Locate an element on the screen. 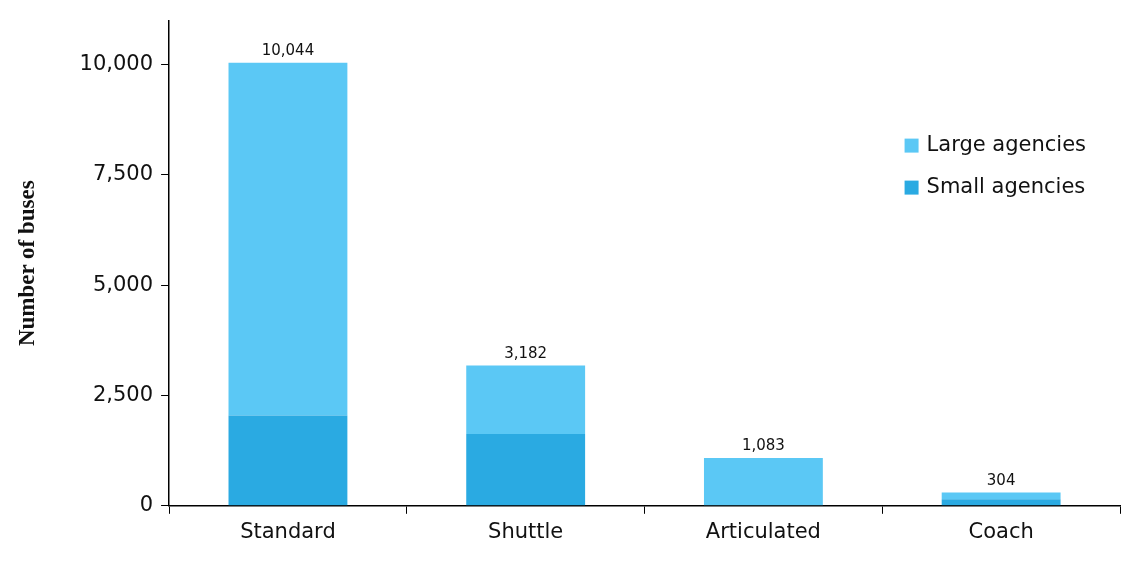  total-label: 304 is located at coordinates (1001, 479).